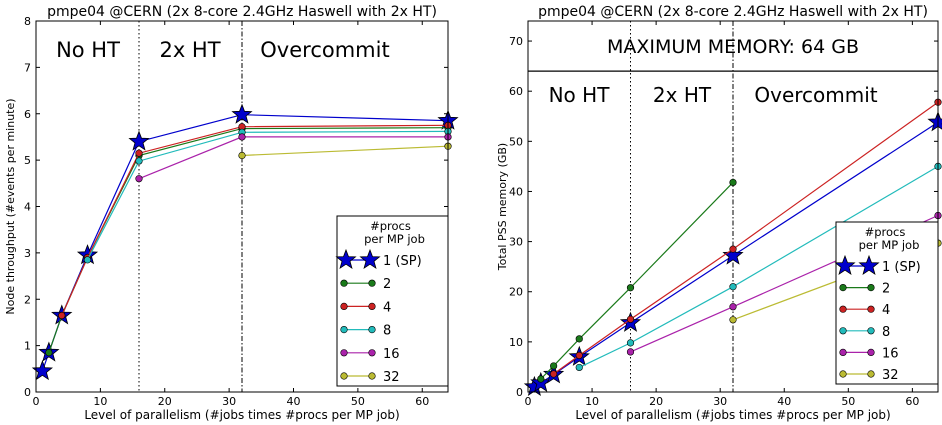  What do you see at coordinates (733, 47) in the screenshot?
I see `max-memory-label: MAXIMUM MEMORY: 64 GB` at bounding box center [733, 47].